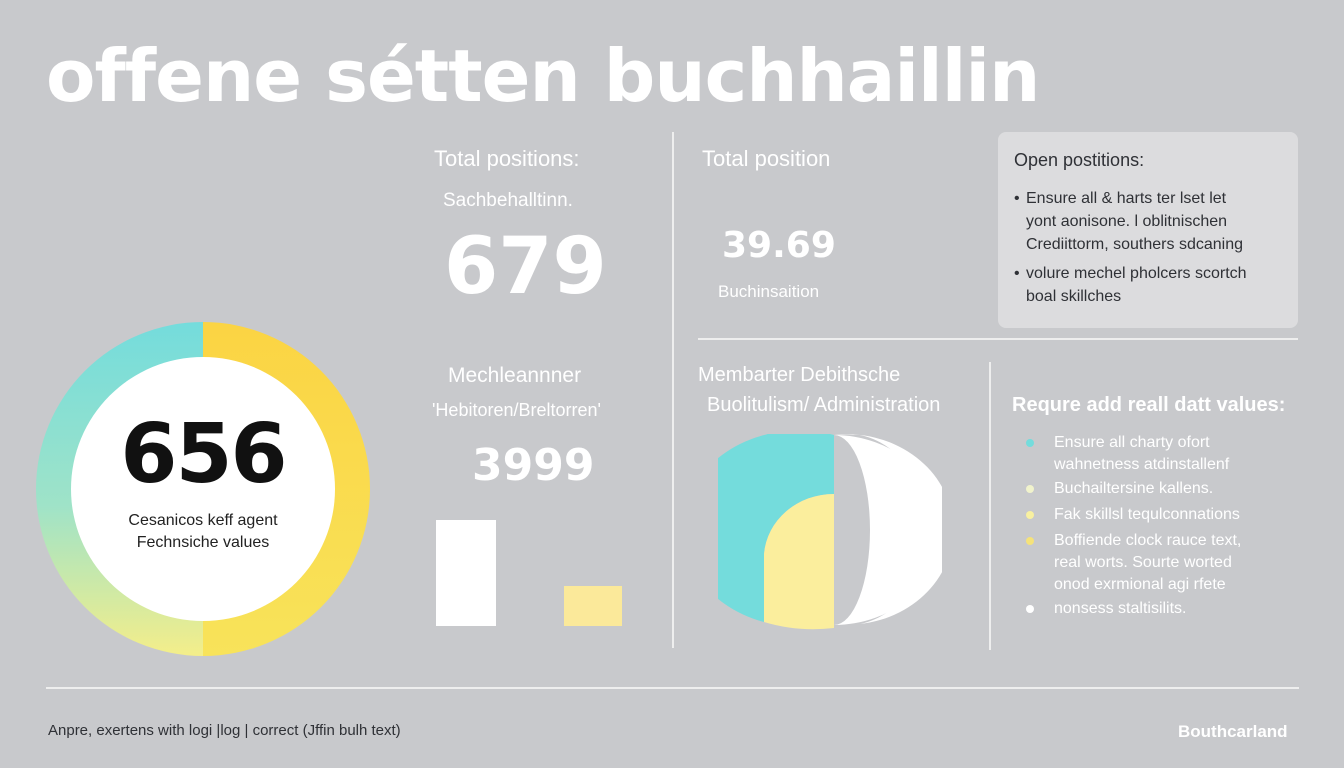 This screenshot has width=1344, height=768. What do you see at coordinates (799, 561) in the screenshot?
I see `pie-segment-yellow` at bounding box center [799, 561].